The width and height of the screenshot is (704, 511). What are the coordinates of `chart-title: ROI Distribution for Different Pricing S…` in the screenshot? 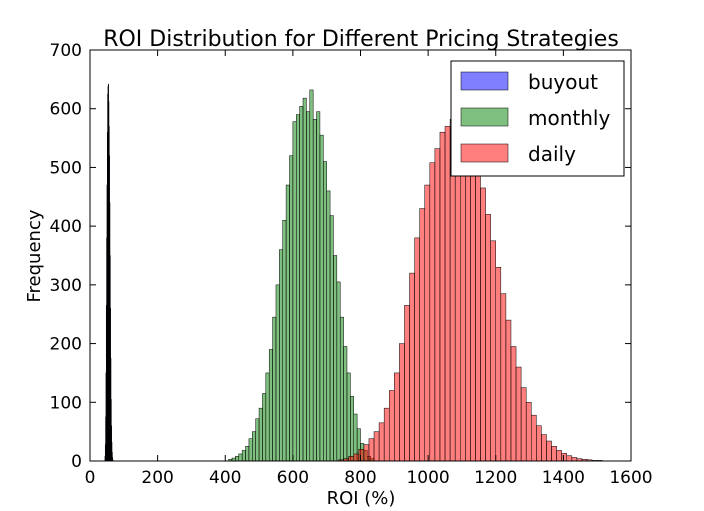 It's located at (361, 39).